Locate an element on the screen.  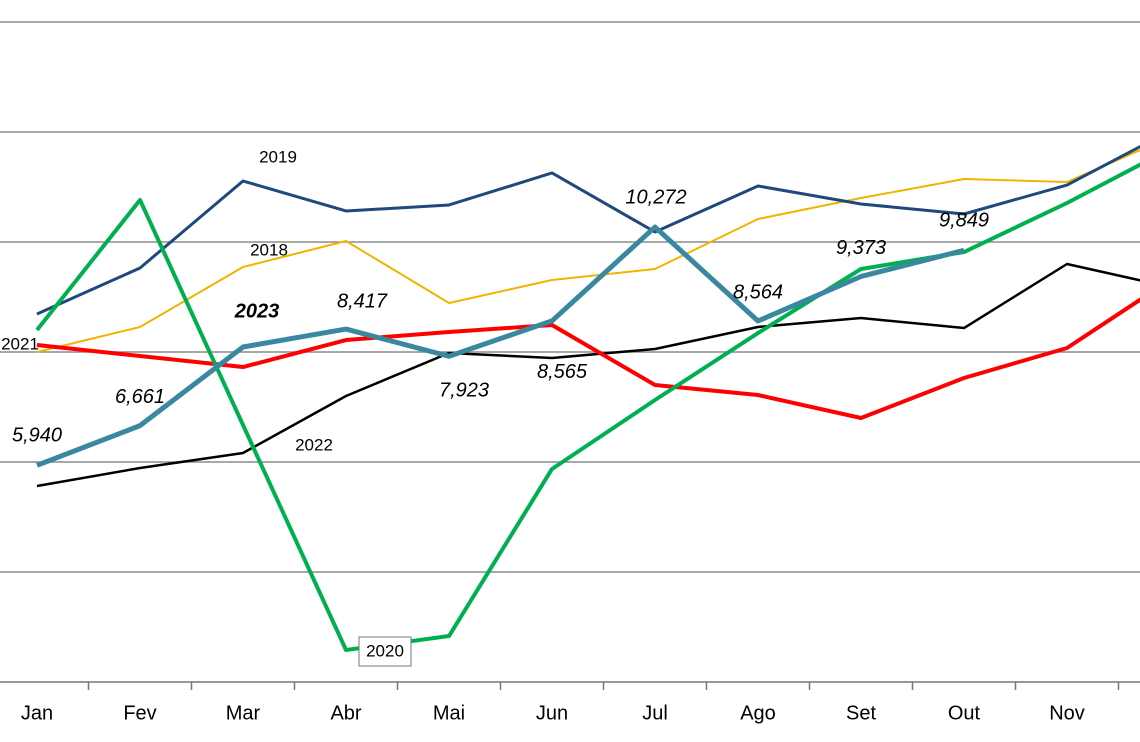
data-label: 6,661 is located at coordinates (140, 397).